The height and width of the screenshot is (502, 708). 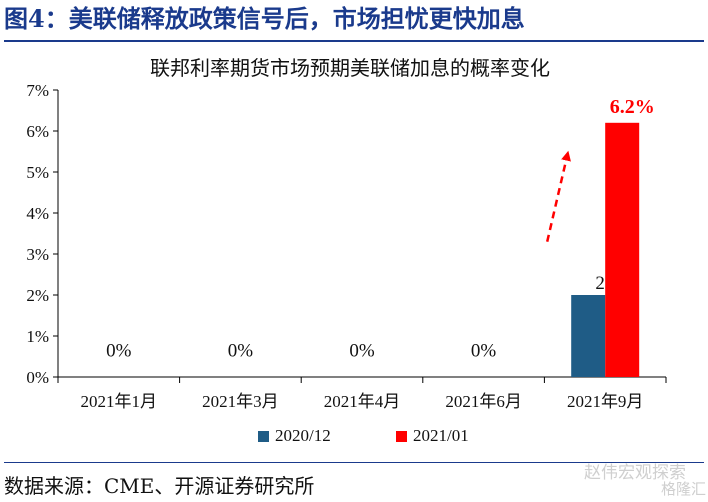 What do you see at coordinates (37, 172) in the screenshot?
I see `y-tick-label: 5%` at bounding box center [37, 172].